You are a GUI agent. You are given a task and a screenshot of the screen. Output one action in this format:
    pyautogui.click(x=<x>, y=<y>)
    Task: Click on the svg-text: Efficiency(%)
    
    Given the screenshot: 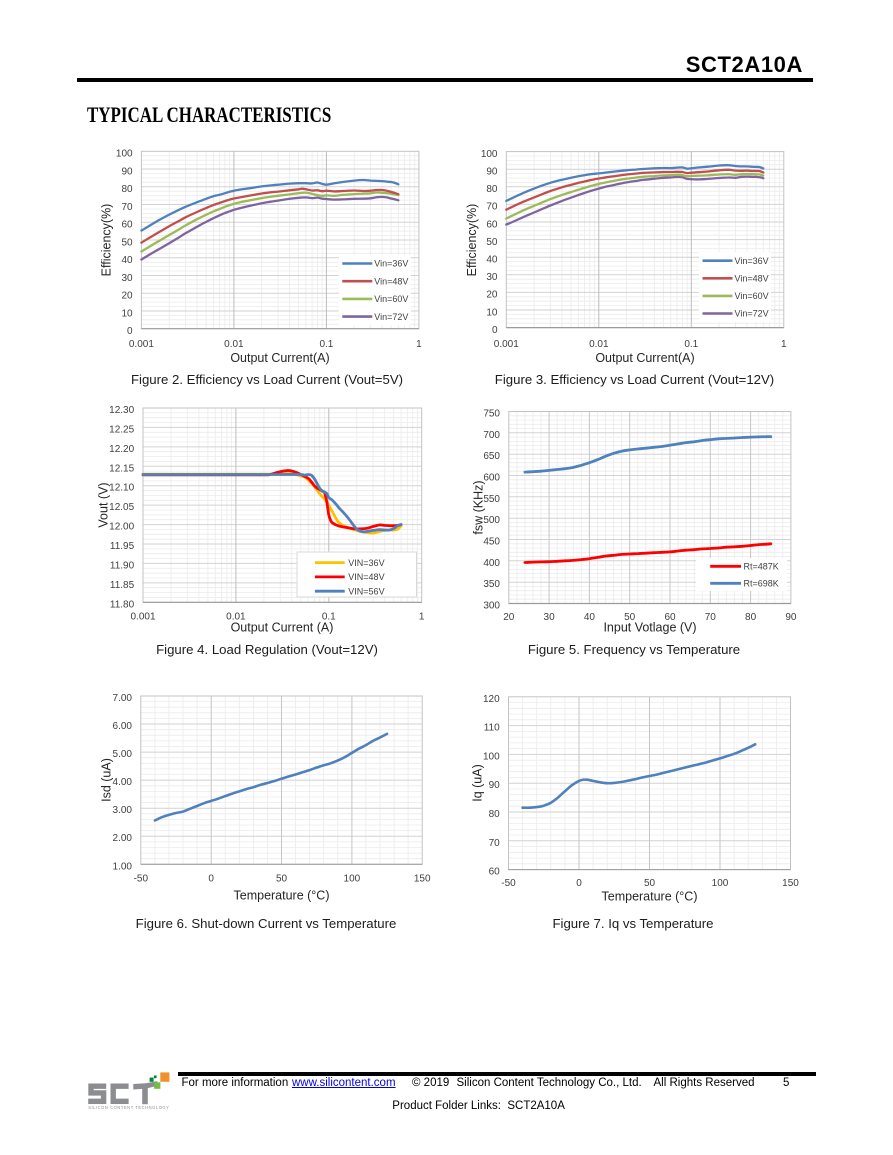 What is the action you would take?
    pyautogui.click(x=106, y=240)
    